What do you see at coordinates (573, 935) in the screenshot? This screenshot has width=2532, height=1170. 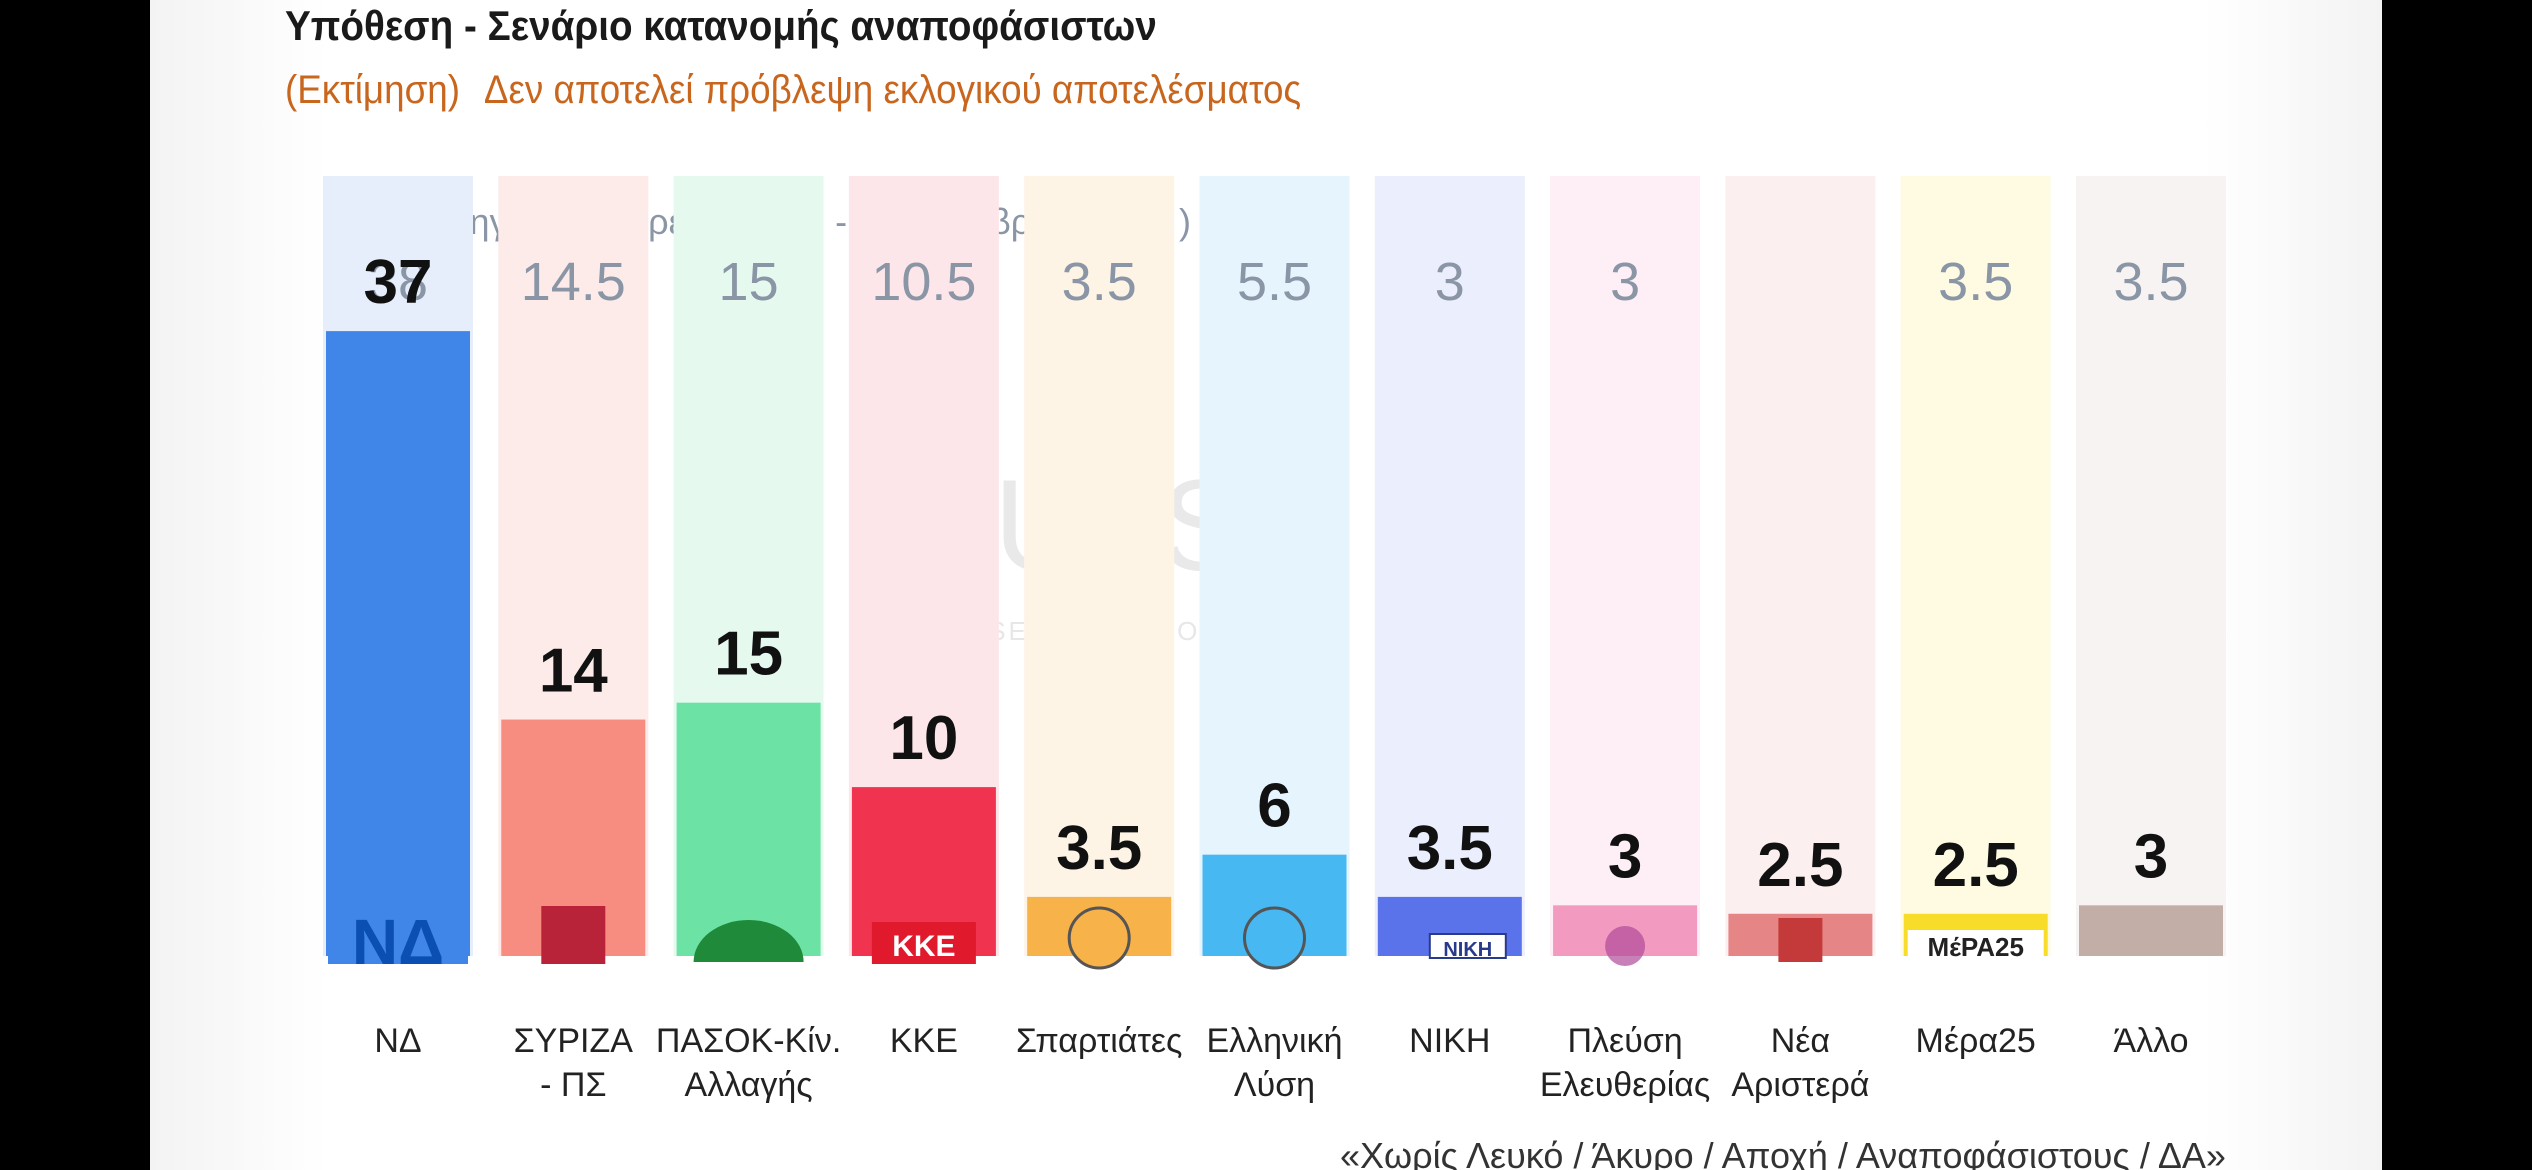 I see `syriza-logo` at bounding box center [573, 935].